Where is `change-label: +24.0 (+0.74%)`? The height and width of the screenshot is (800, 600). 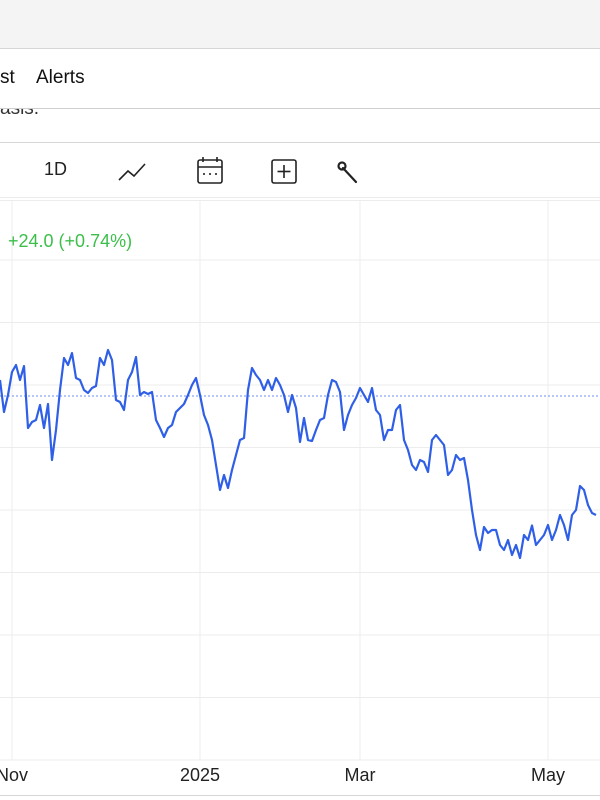
change-label: +24.0 (+0.74%) is located at coordinates (70, 241).